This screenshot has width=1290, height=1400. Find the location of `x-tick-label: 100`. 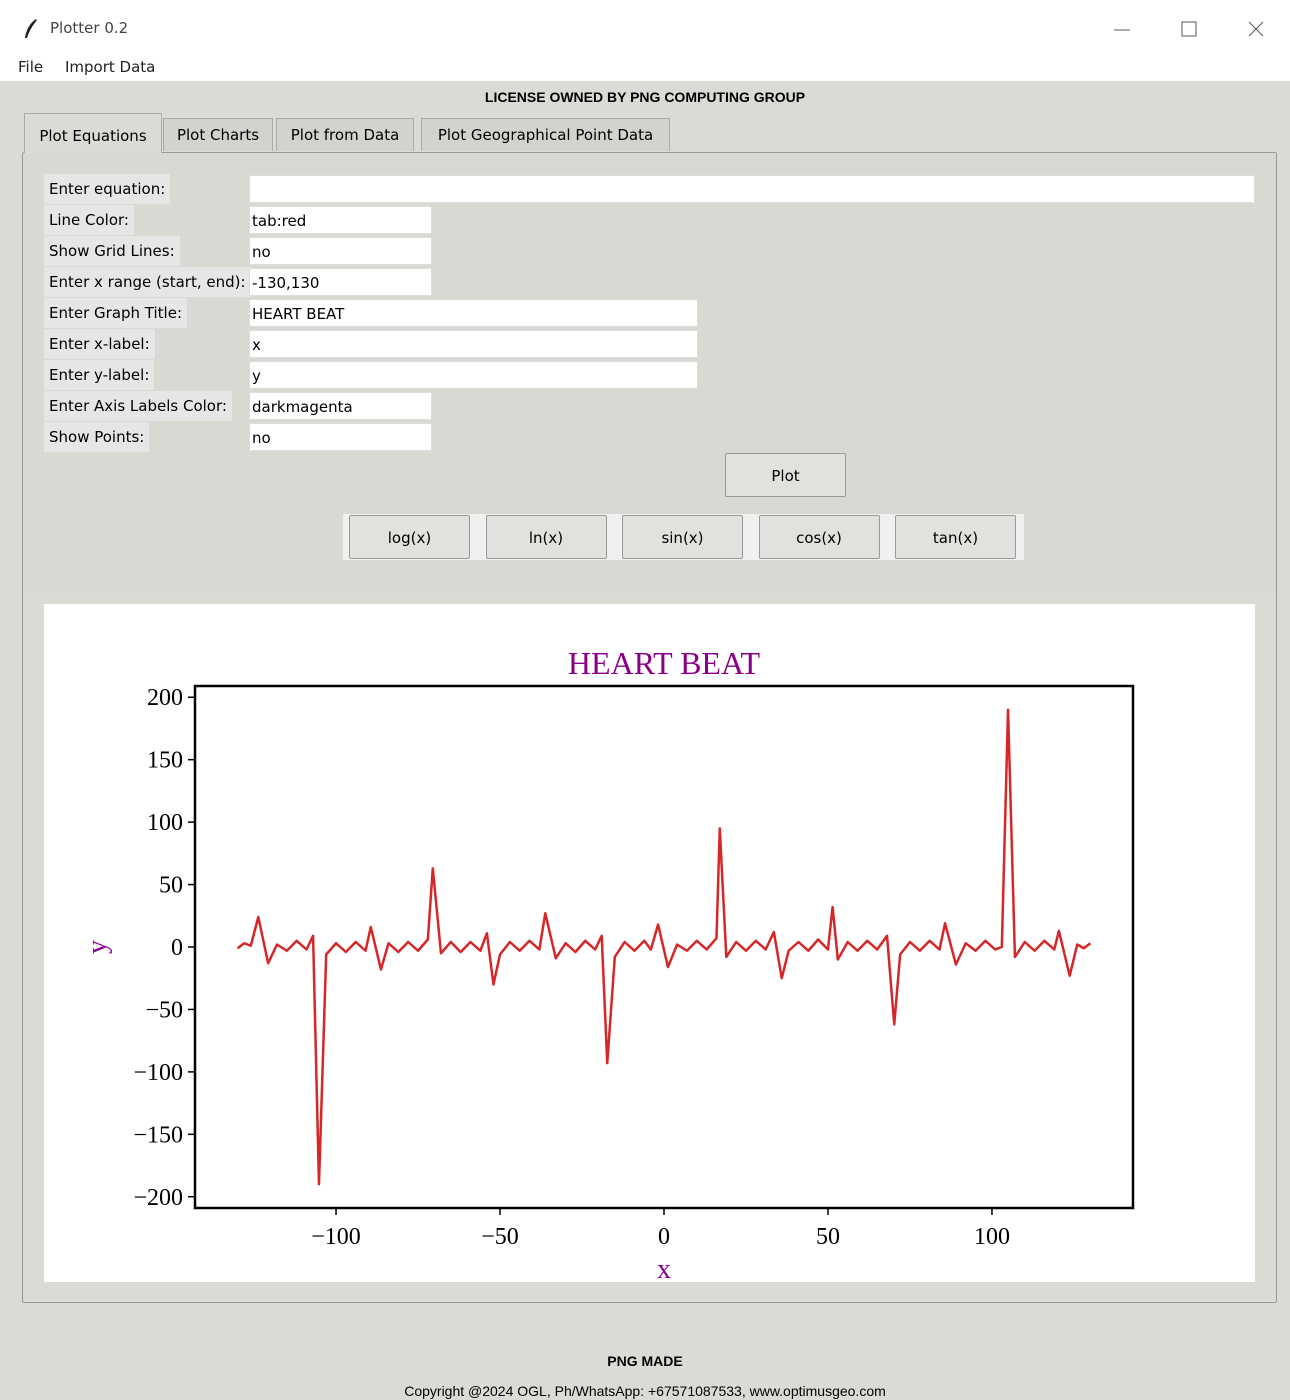

x-tick-label: 100 is located at coordinates (992, 1237).